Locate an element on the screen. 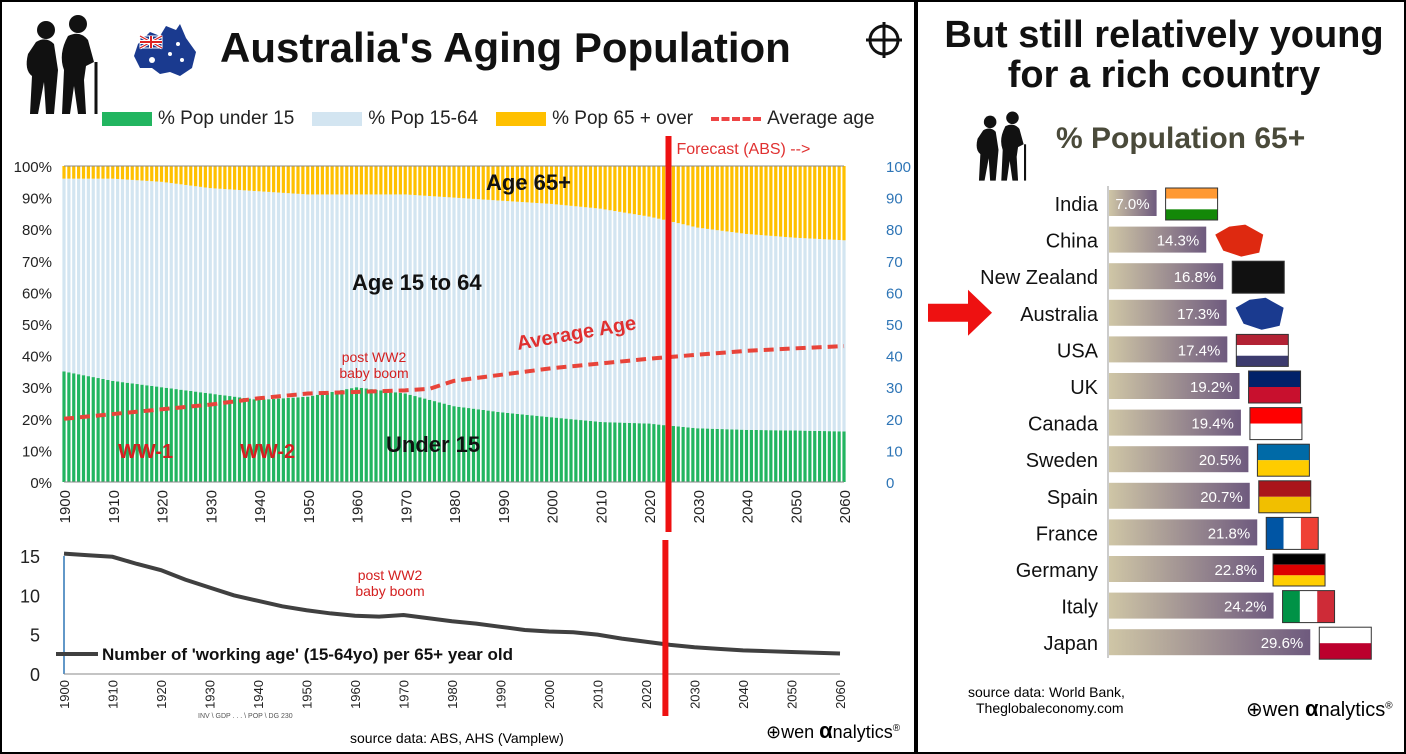 The width and height of the screenshot is (1406, 754). y2-tick-label: 80 is located at coordinates (894, 230).